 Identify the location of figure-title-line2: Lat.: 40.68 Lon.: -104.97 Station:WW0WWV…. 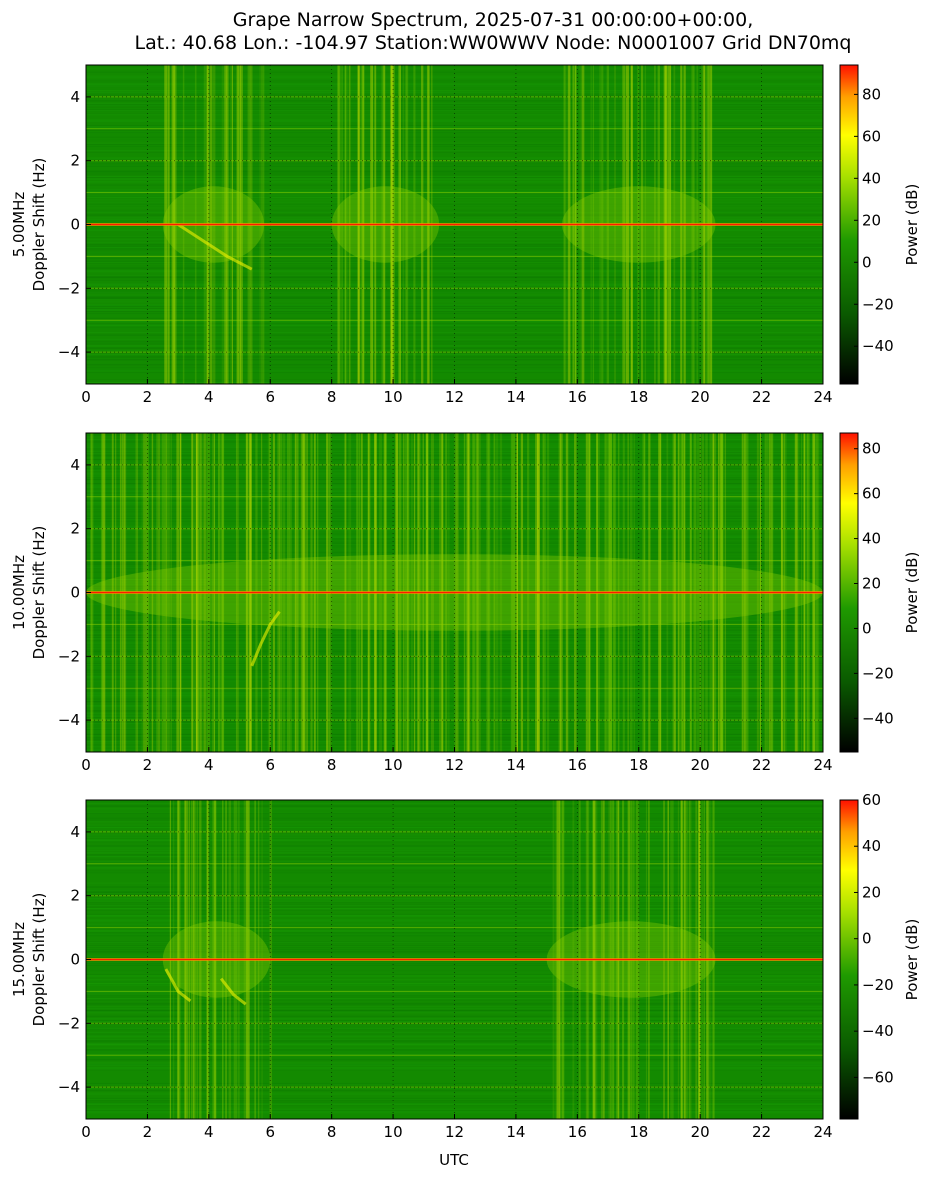
(493, 43).